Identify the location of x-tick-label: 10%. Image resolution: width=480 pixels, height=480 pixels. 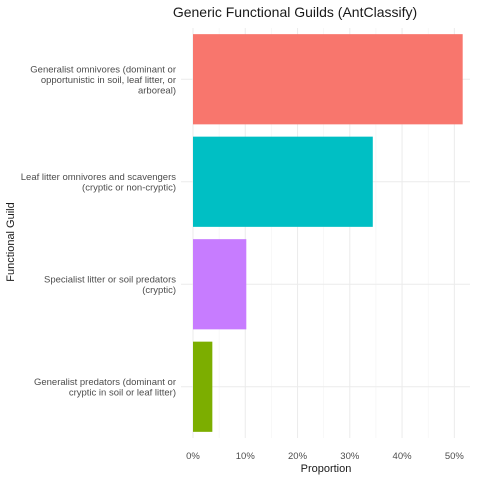
(246, 456).